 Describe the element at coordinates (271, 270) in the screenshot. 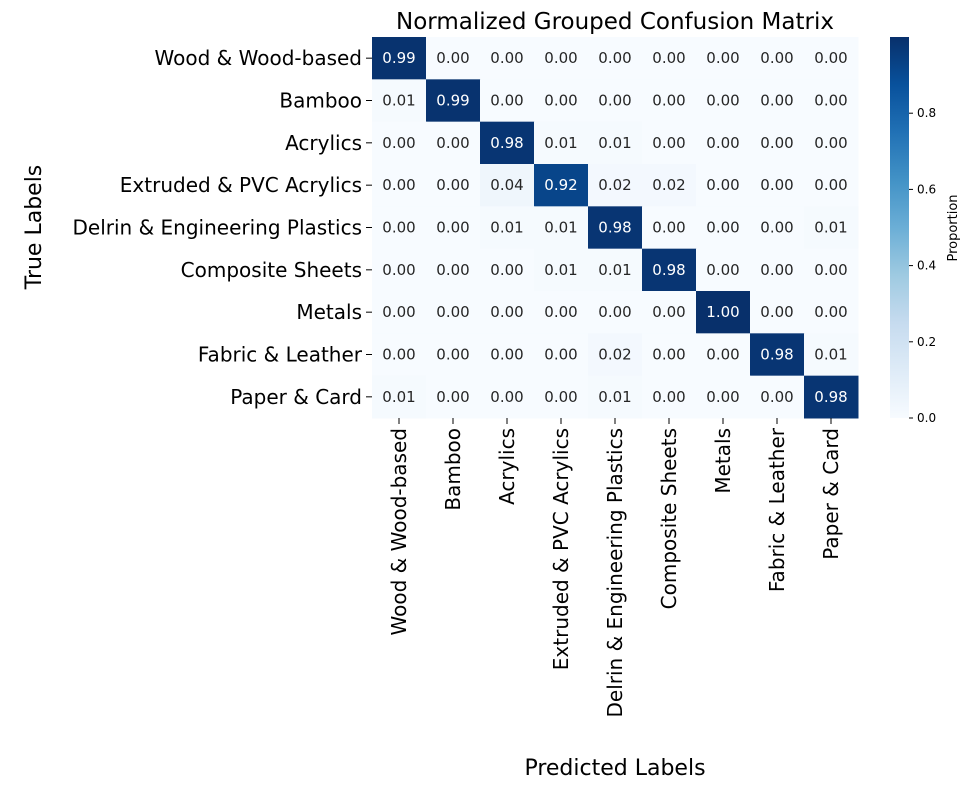

I see `y-tick-label: Composite Sheets` at that location.